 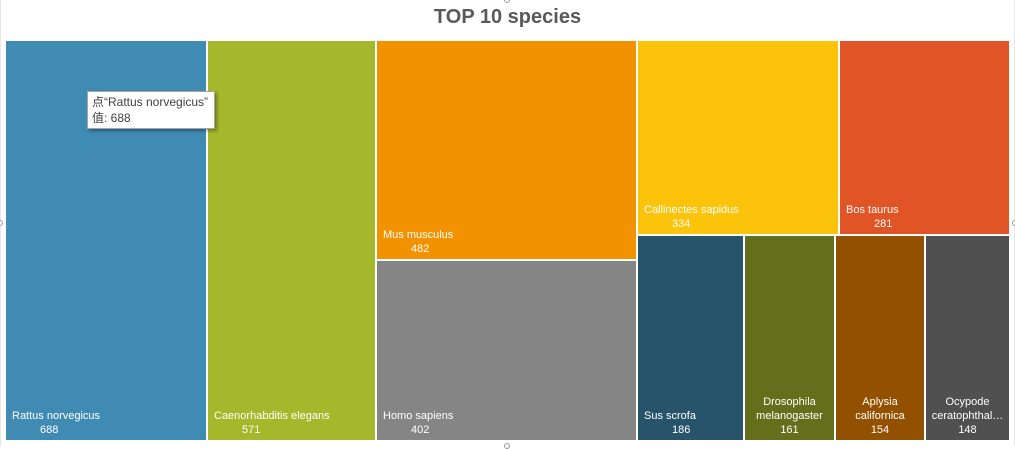 What do you see at coordinates (418, 416) in the screenshot?
I see `tile-name: Homo sapiens` at bounding box center [418, 416].